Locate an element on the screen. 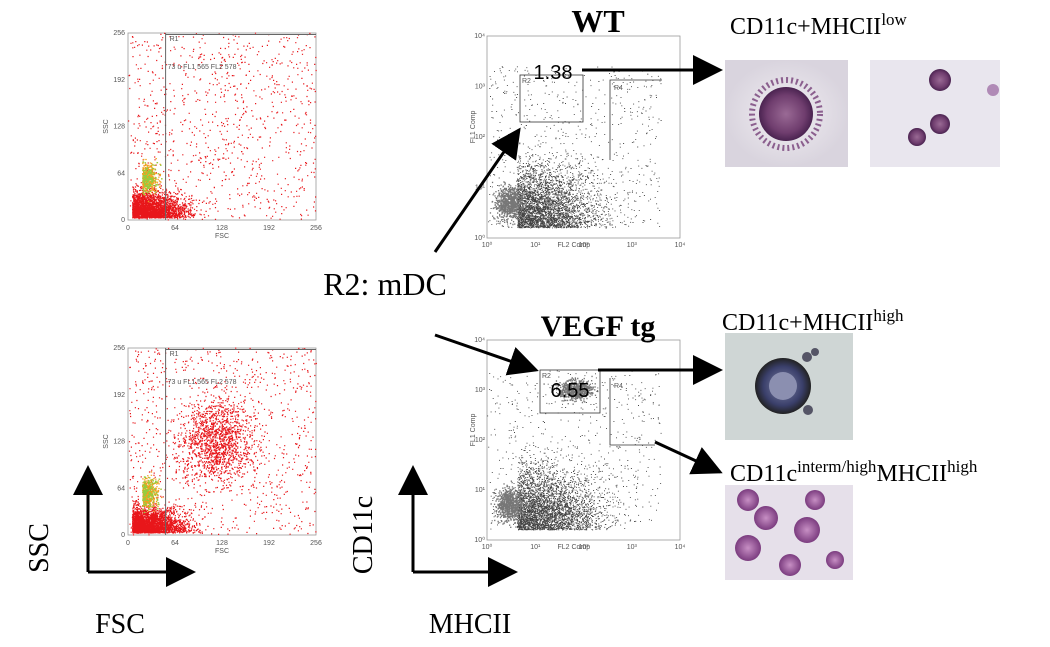  axis-label: SSC is located at coordinates (39, 548).